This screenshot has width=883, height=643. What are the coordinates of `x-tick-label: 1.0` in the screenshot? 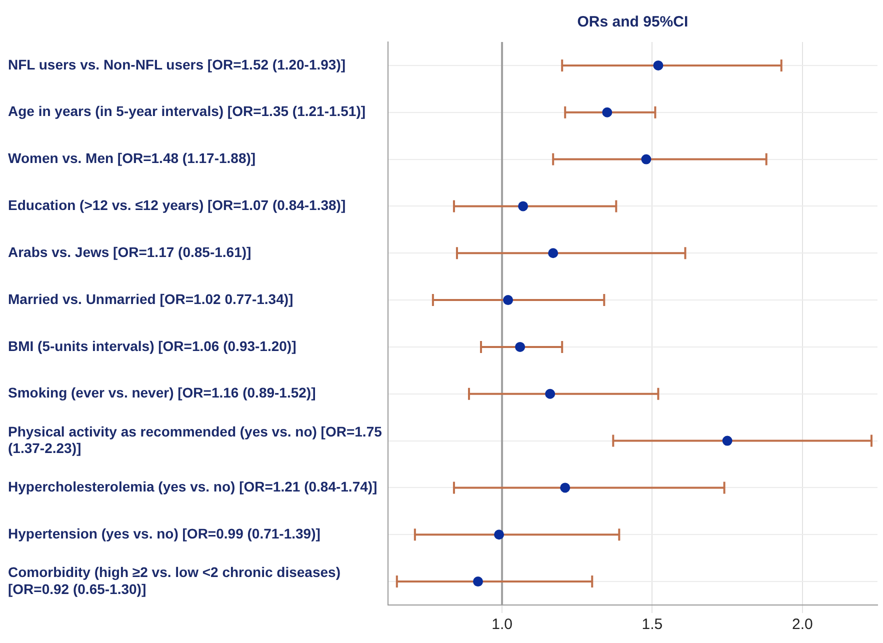 It's located at (502, 625).